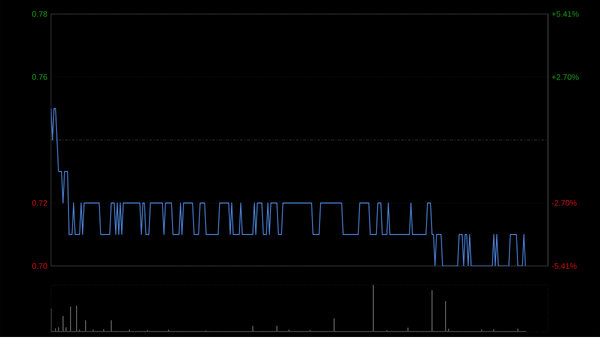 The width and height of the screenshot is (600, 339). What do you see at coordinates (565, 14) in the screenshot?
I see `y2-tick-label: +5.41%` at bounding box center [565, 14].